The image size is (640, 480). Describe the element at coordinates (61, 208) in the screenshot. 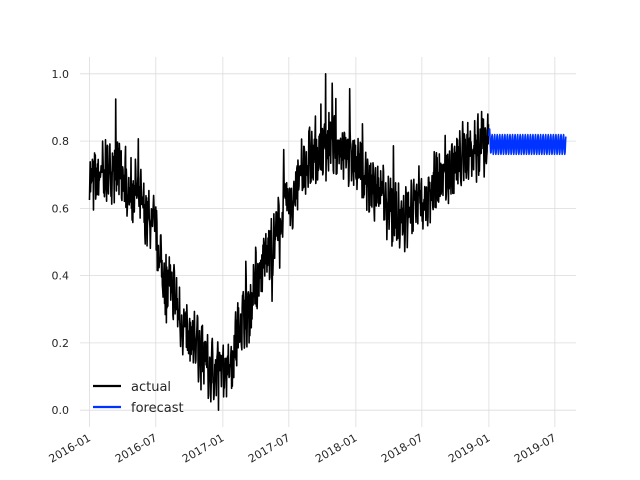

I see `y-tick-label: 0.6` at that location.